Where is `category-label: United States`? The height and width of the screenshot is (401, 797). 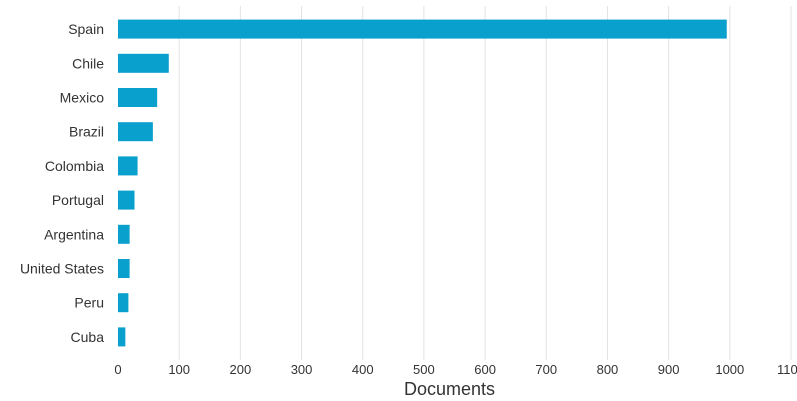 category-label: United States is located at coordinates (62, 269).